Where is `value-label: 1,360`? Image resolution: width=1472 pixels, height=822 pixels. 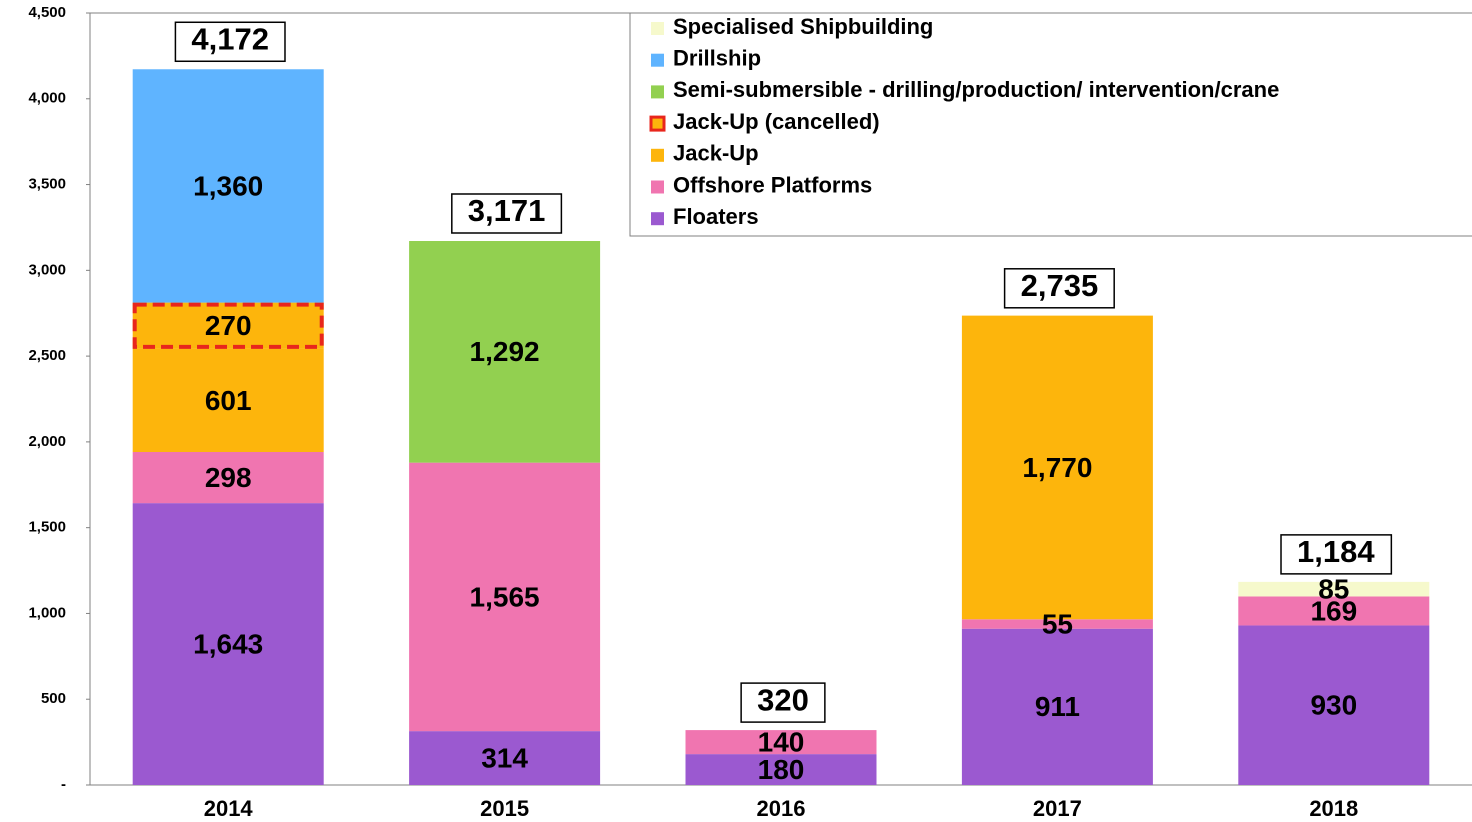 value-label: 1,360 is located at coordinates (228, 185).